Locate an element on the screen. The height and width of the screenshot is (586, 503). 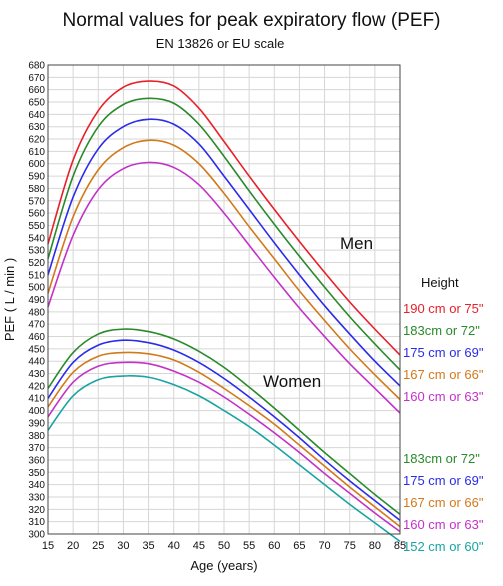
x-tick-label: 15 is located at coordinates (48, 546).